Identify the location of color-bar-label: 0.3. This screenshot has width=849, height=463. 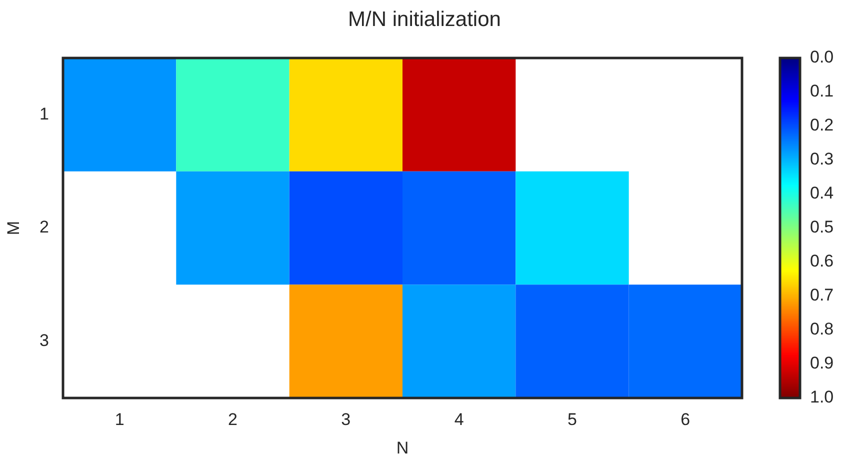
(822, 159).